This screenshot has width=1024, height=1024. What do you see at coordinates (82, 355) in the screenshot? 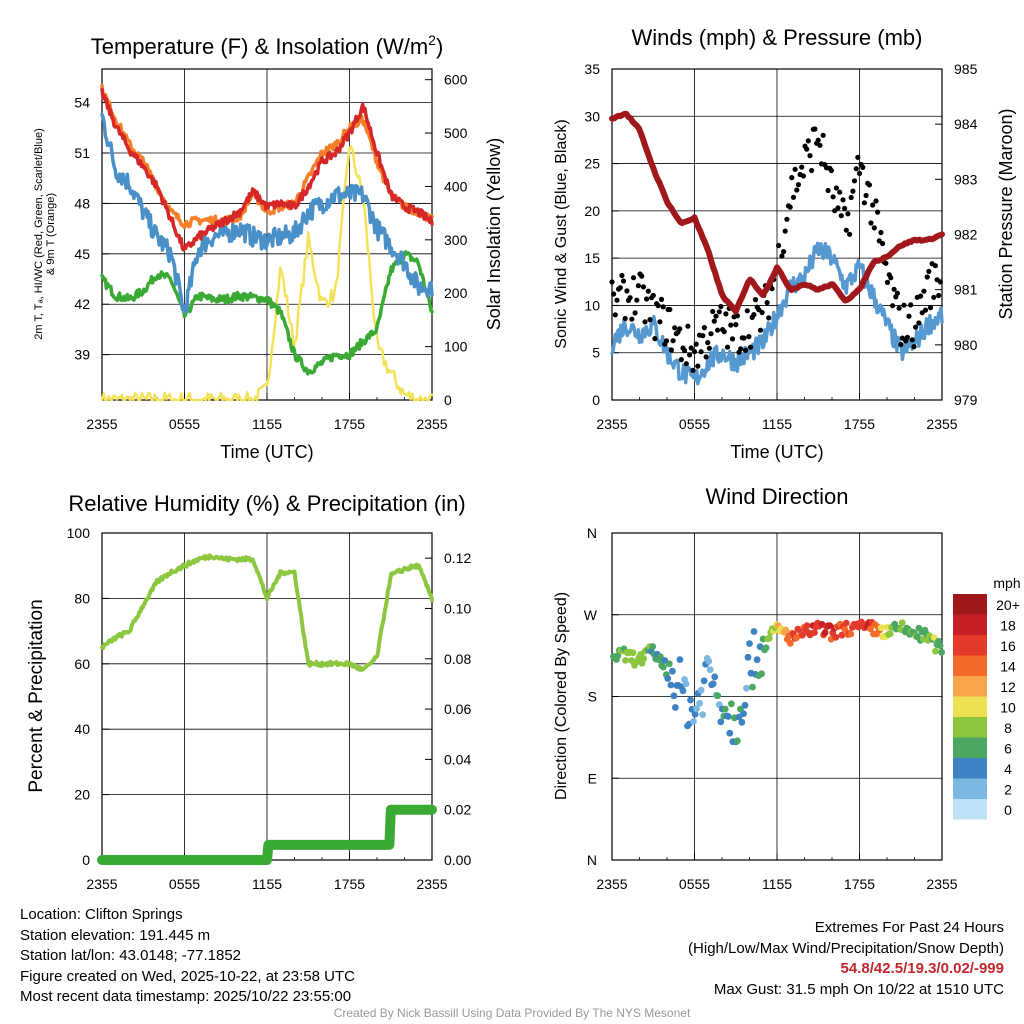
I see `temp-ytick-label: 39` at bounding box center [82, 355].